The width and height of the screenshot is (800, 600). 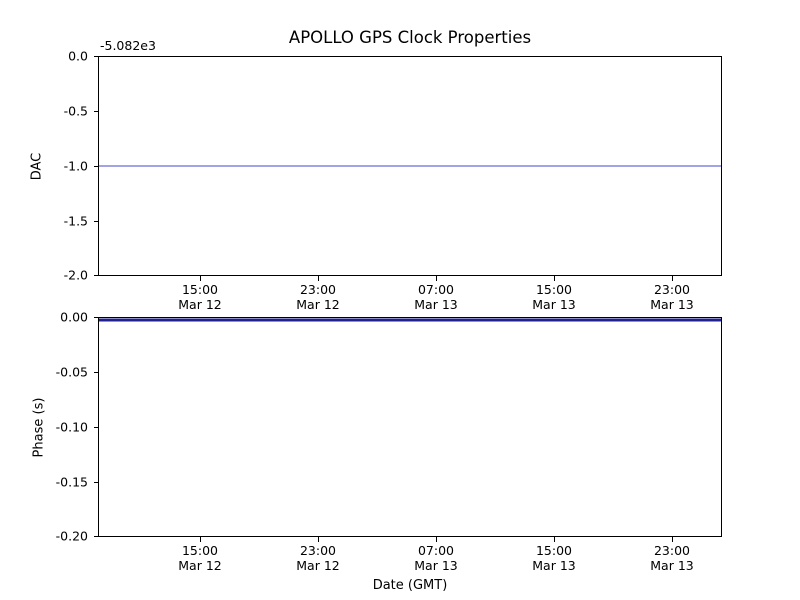 I want to click on y-axis-offset-text: -5.082e3, so click(x=128, y=45).